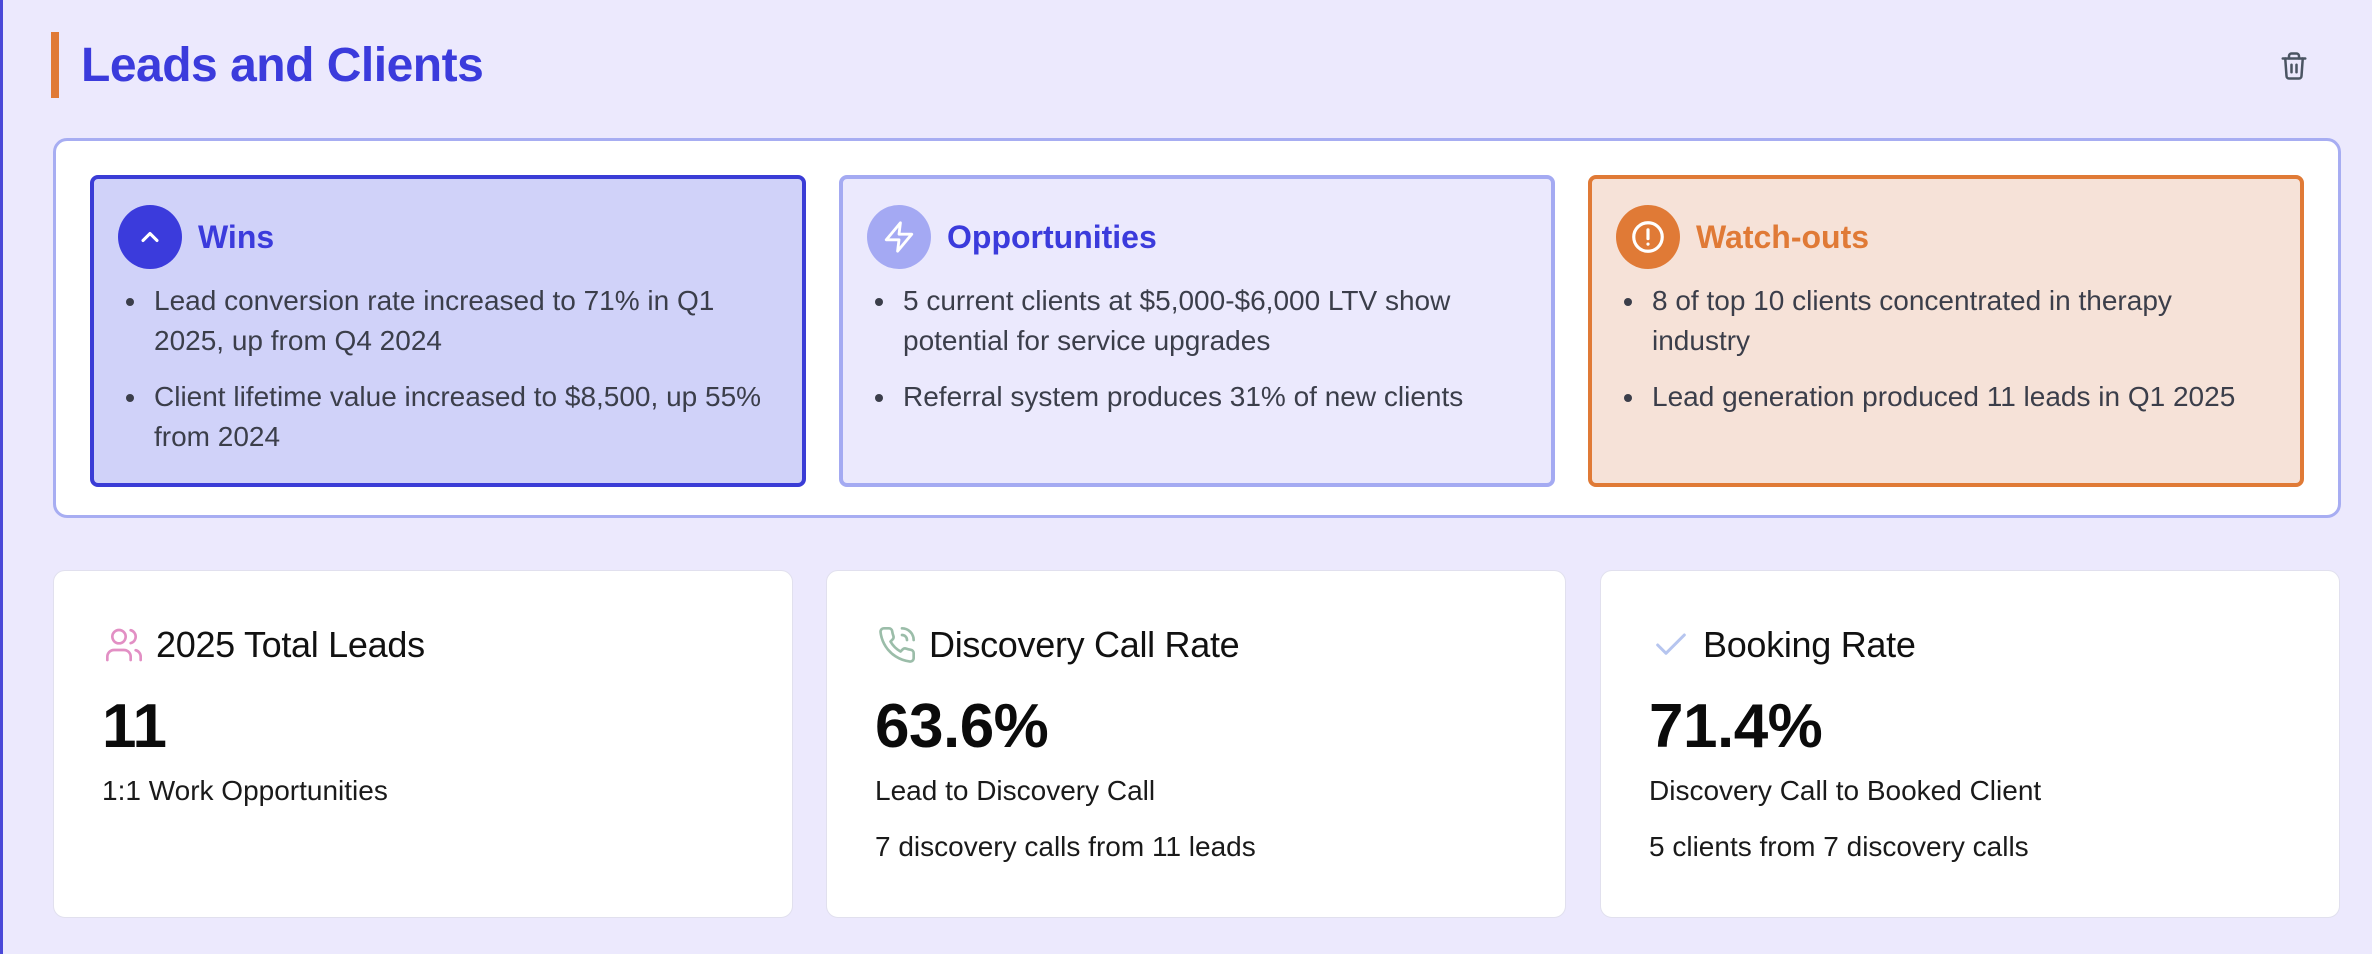 This screenshot has width=2372, height=954. I want to click on booking-rate-header: Booking Rate, so click(1782, 645).